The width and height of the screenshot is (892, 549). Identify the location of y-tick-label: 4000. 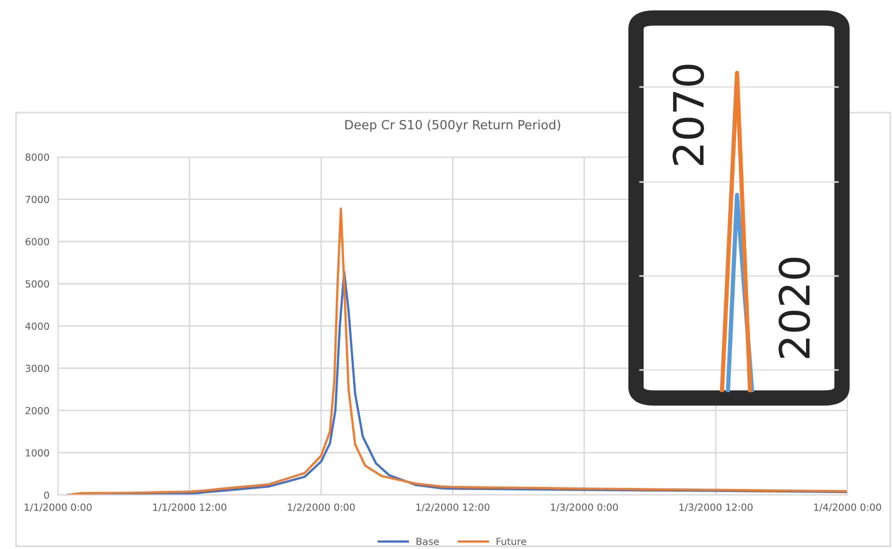
(37, 326).